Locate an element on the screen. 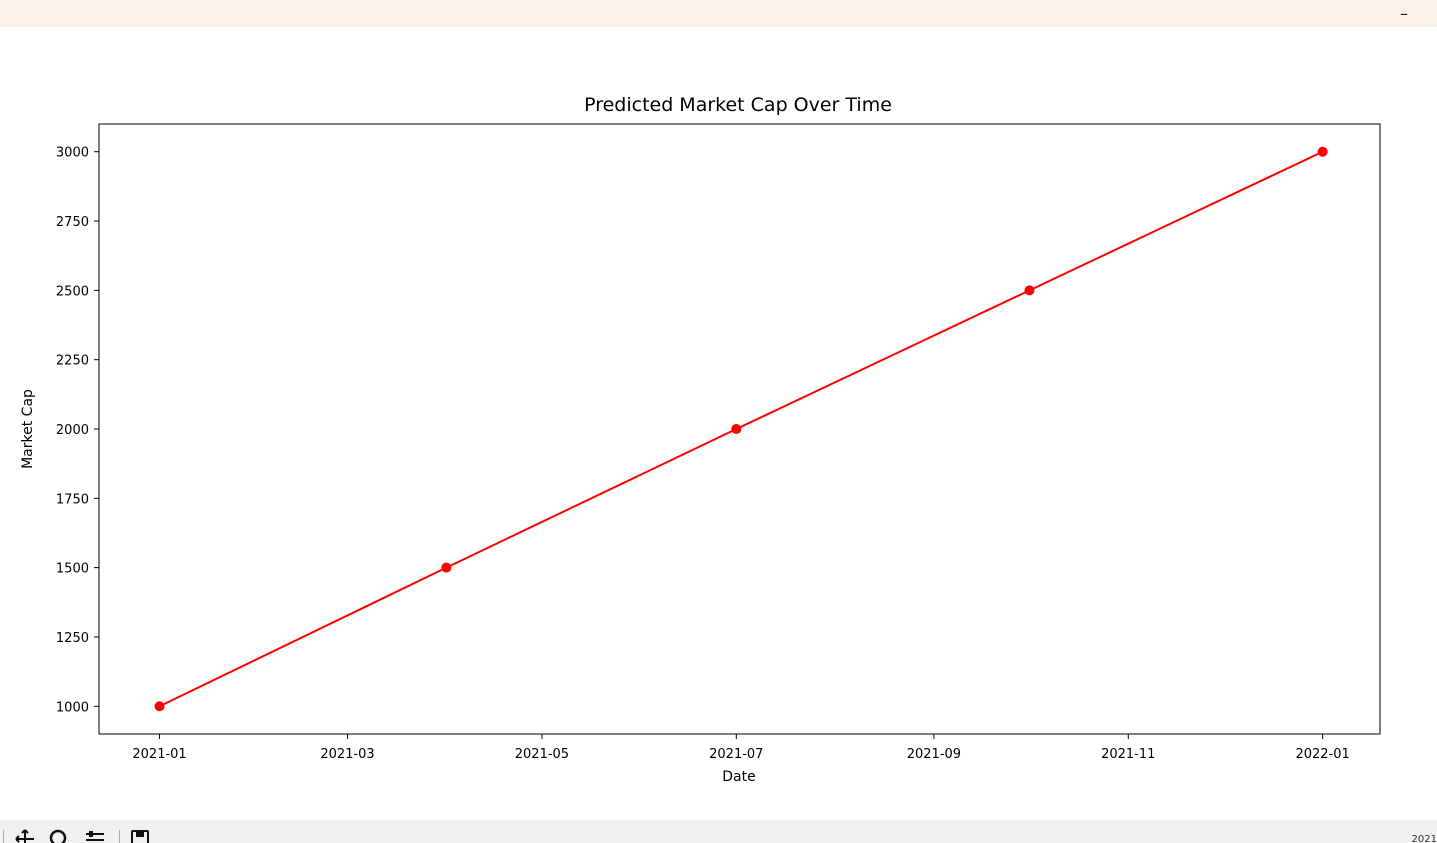 This screenshot has height=843, width=1437. x-tick-label: 2022-01 is located at coordinates (1322, 754).